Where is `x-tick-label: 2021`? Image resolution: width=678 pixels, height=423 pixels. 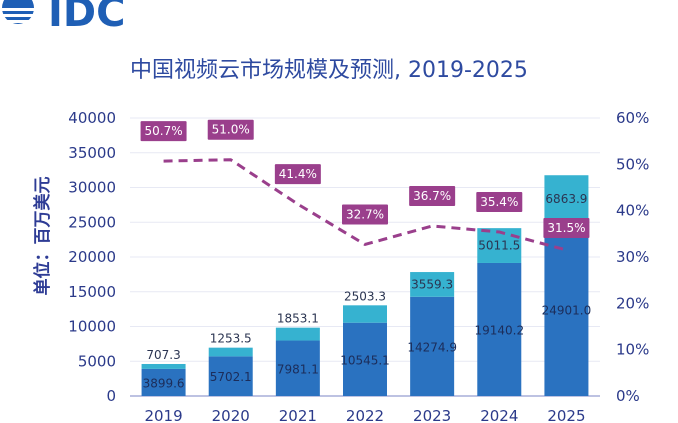 x-tick-label: 2021 is located at coordinates (298, 415).